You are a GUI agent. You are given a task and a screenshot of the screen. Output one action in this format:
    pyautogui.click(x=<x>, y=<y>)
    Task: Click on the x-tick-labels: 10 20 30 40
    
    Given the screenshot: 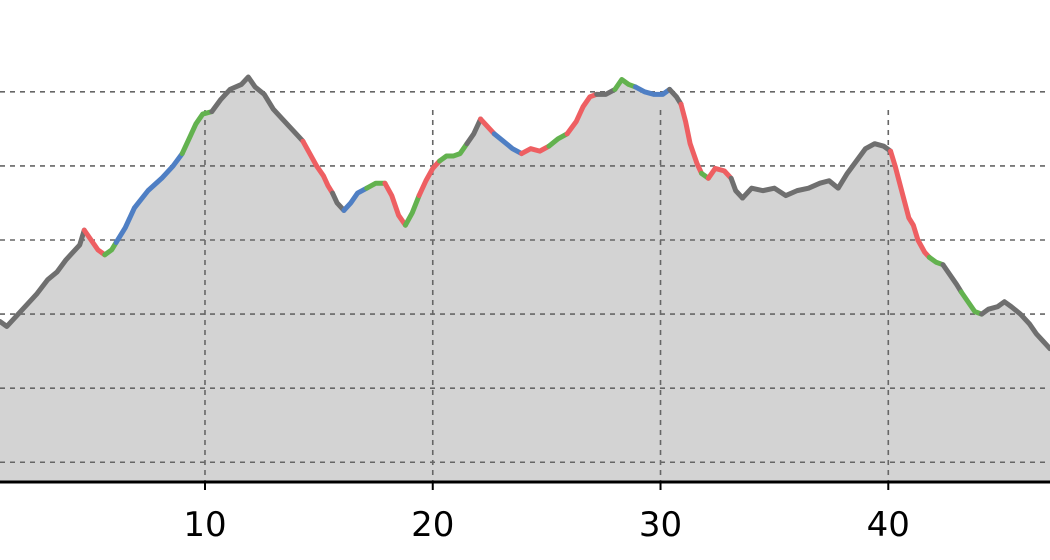 What is the action you would take?
    pyautogui.click(x=546, y=525)
    